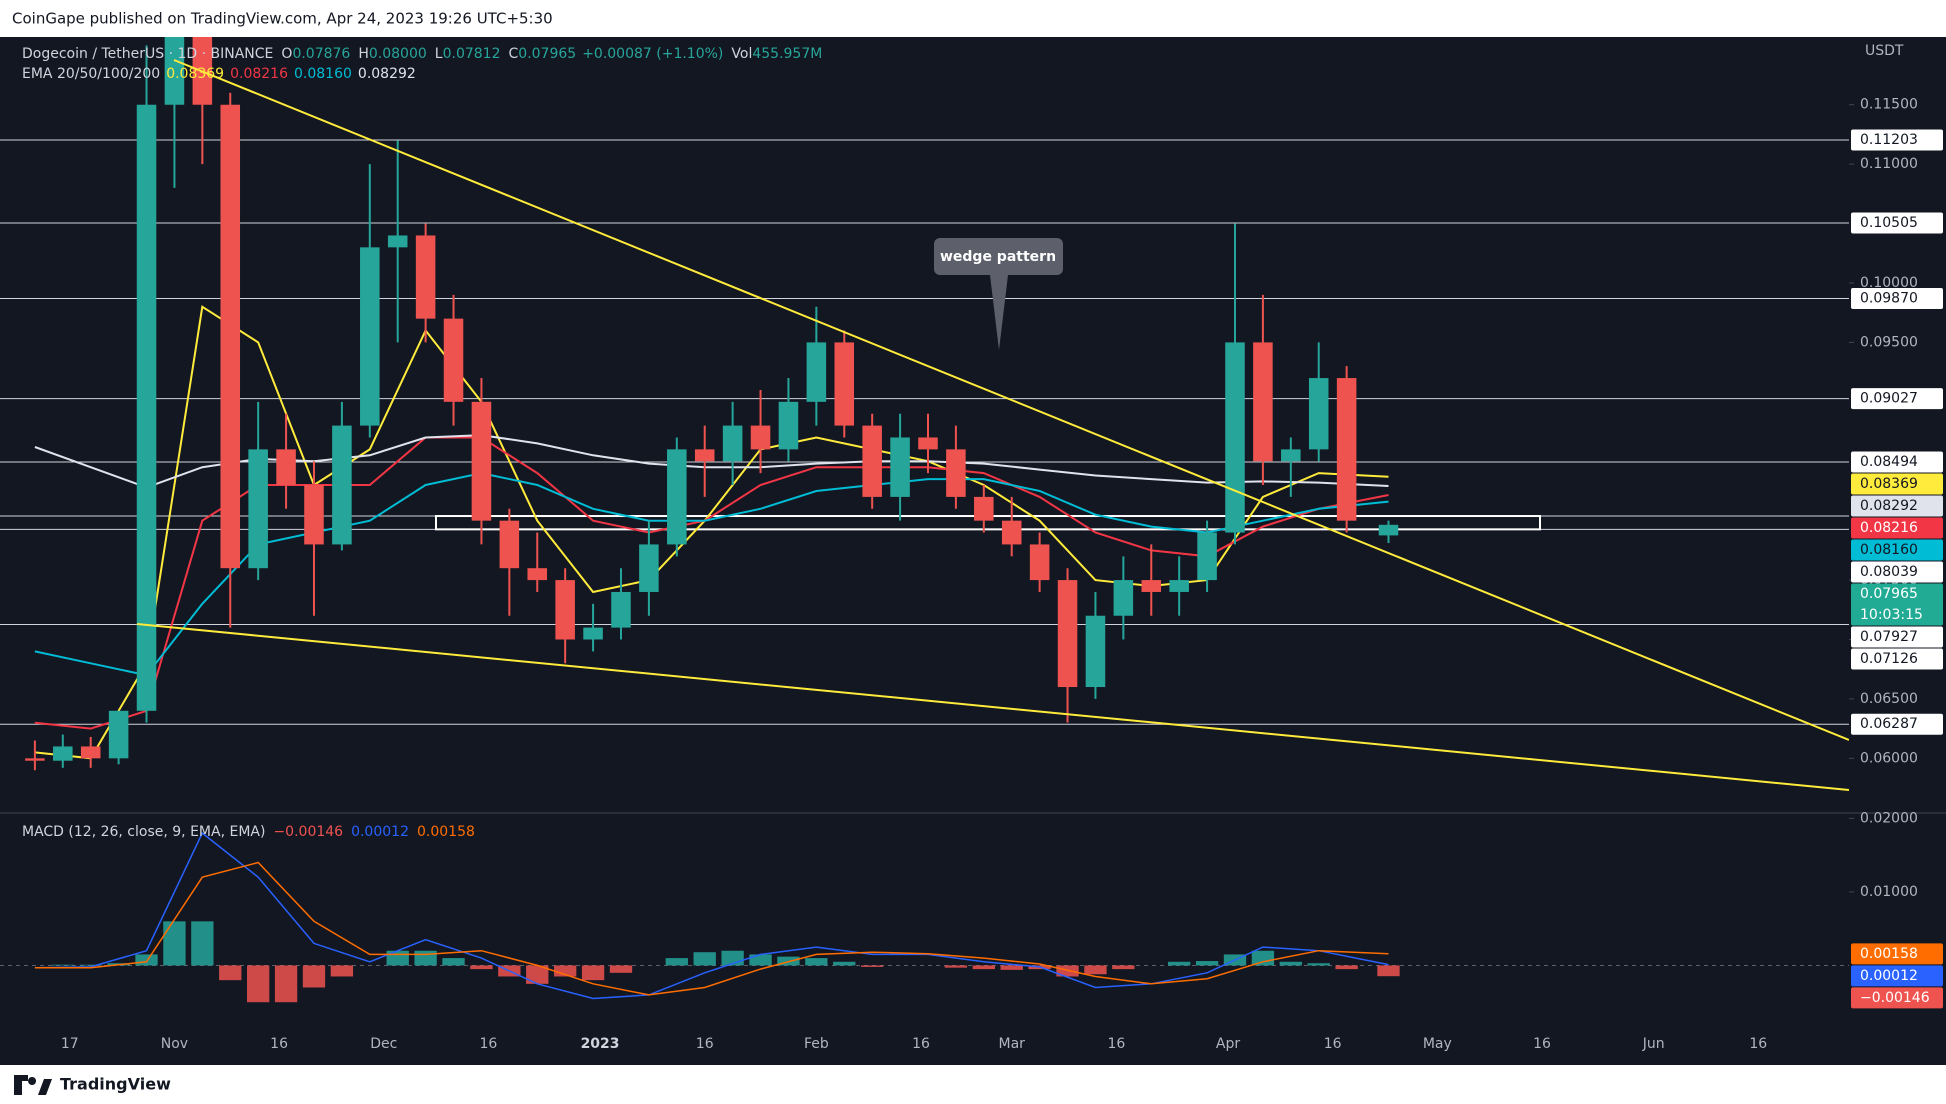 The height and width of the screenshot is (1104, 1946). Describe the element at coordinates (1889, 399) in the screenshot. I see `level-label: 0.09027` at that location.